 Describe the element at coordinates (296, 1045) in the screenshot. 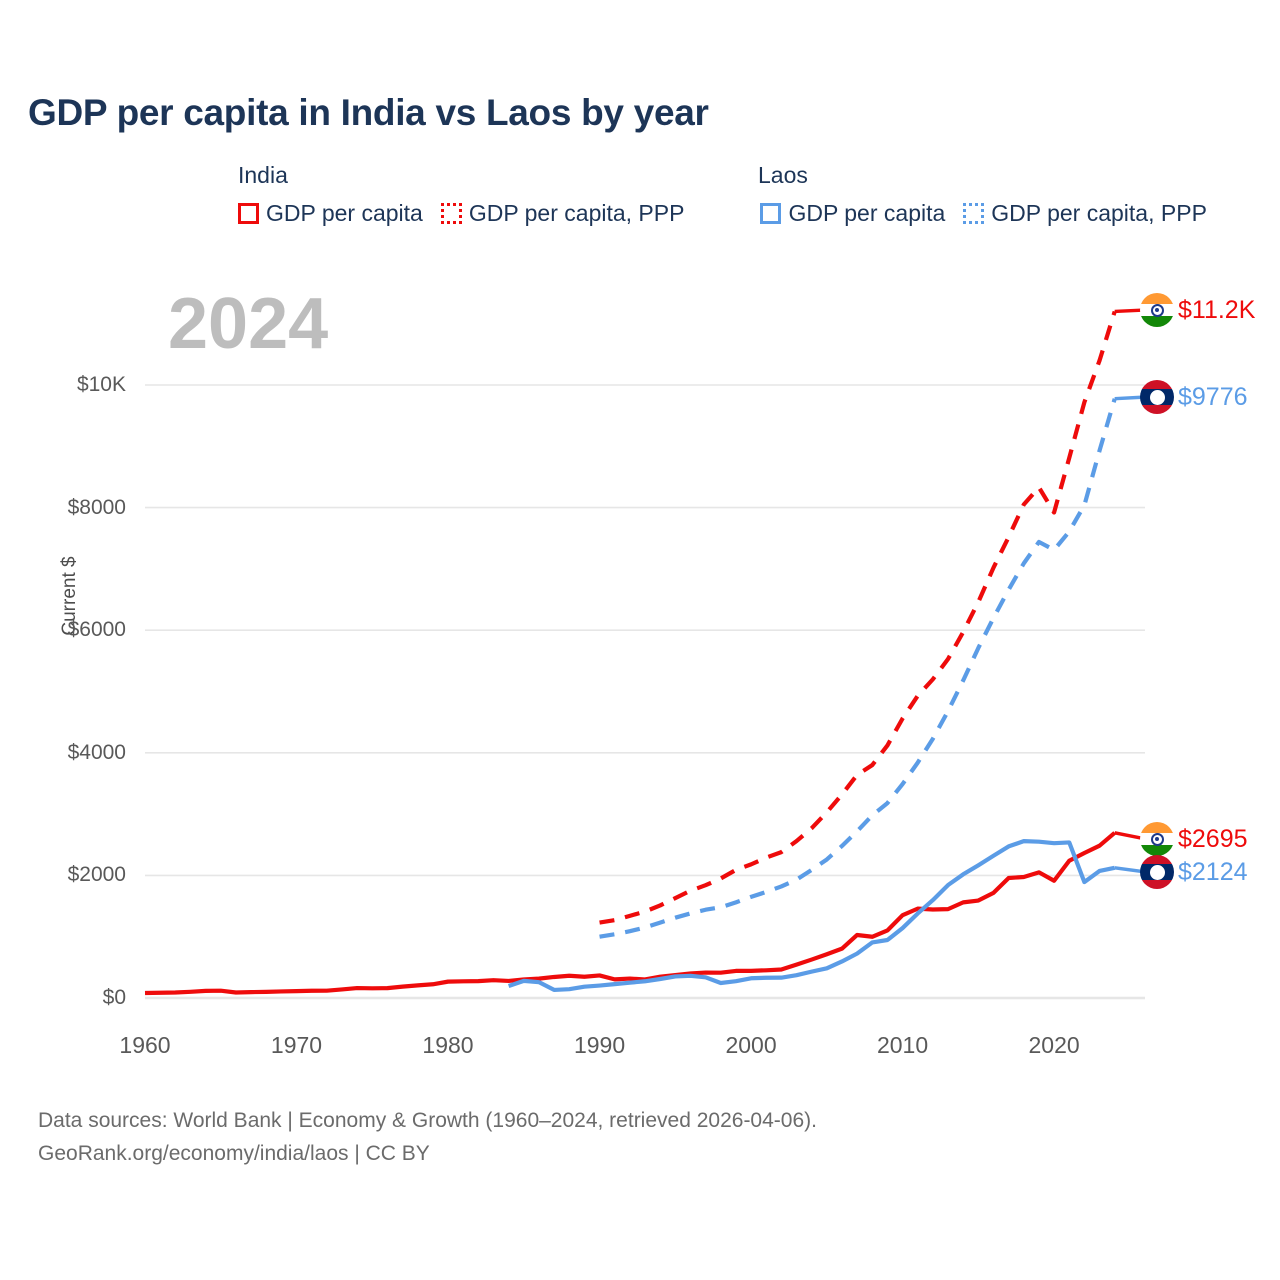

I see `x-tick-label: 1970` at that location.